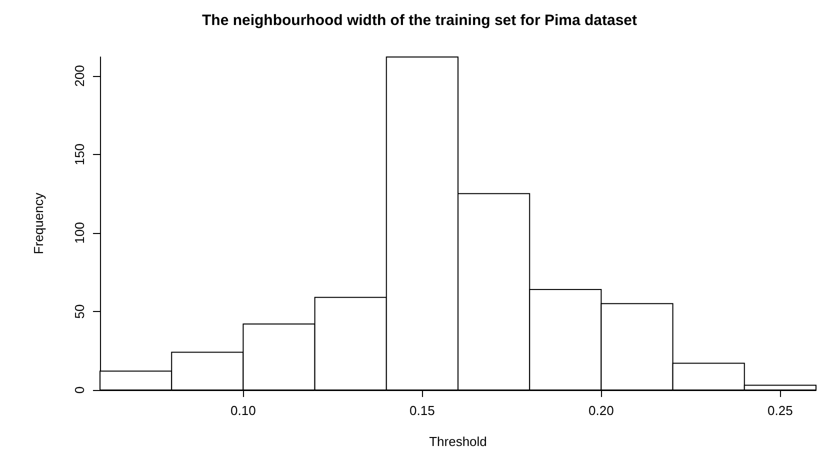  What do you see at coordinates (243, 410) in the screenshot?
I see `x-tick-label: 0.10` at bounding box center [243, 410].